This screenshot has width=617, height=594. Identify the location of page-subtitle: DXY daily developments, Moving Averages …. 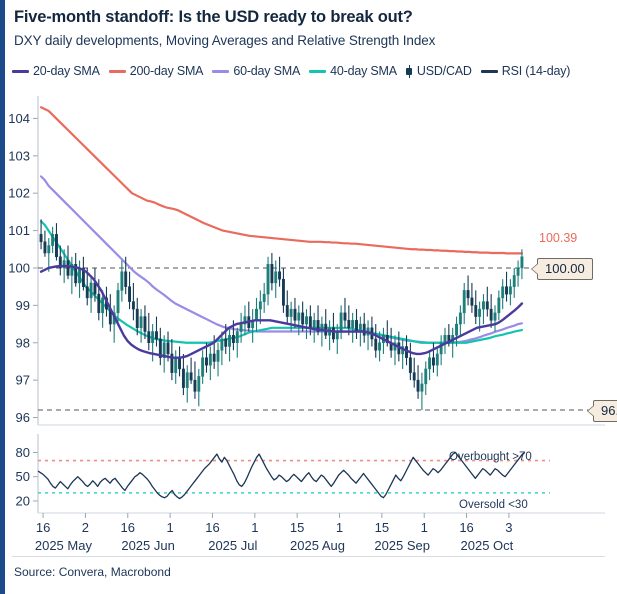
(225, 40).